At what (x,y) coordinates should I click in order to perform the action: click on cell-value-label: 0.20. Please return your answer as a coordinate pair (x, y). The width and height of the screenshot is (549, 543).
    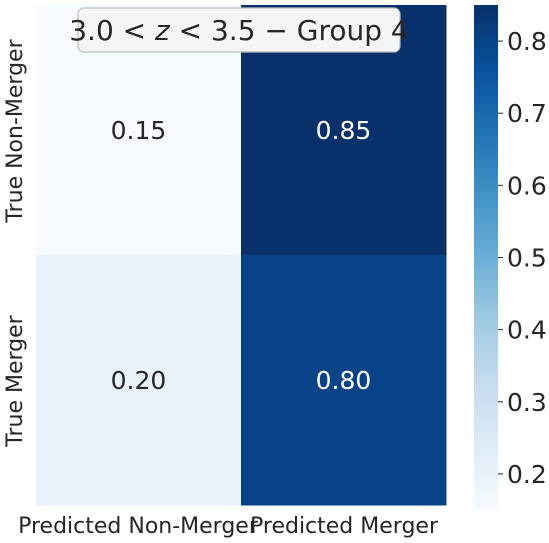
    Looking at the image, I should click on (139, 380).